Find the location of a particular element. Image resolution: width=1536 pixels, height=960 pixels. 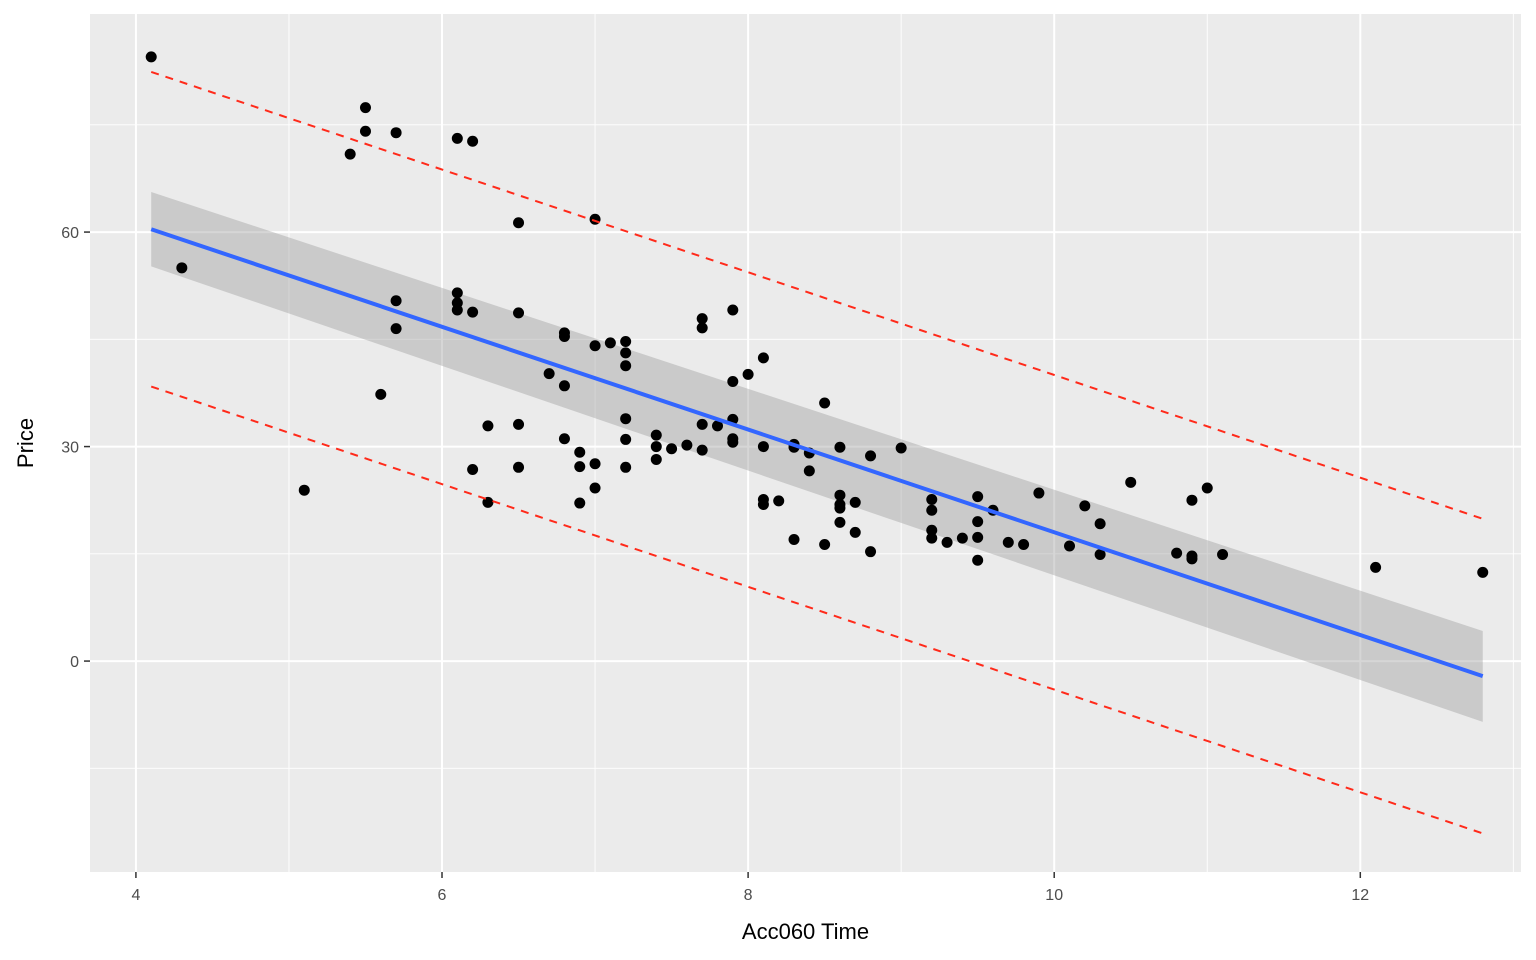

x-tick-label: 6 is located at coordinates (442, 895).